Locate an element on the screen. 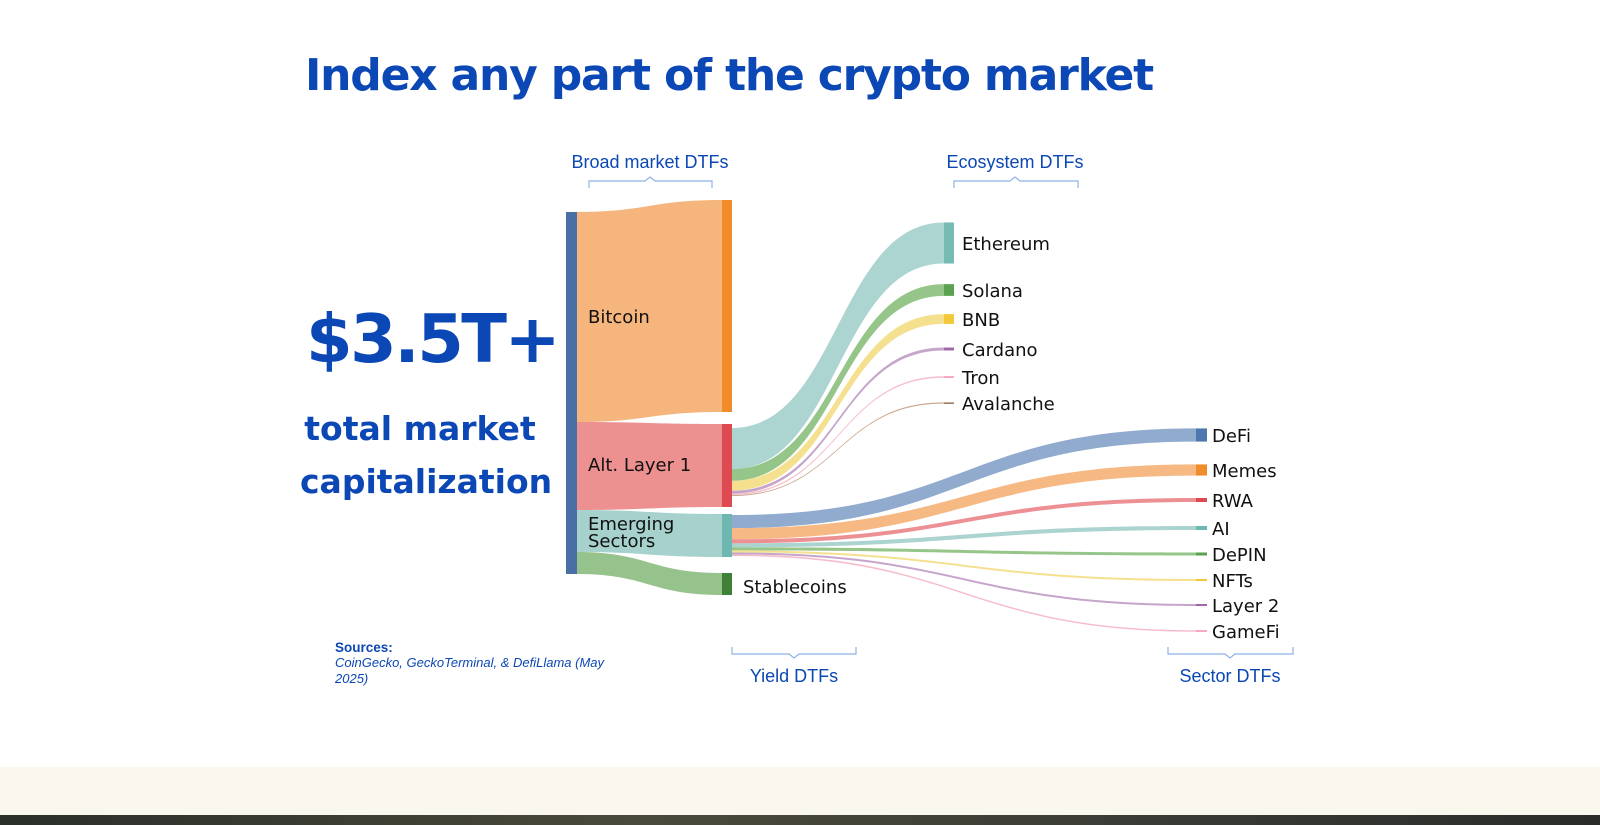  node-bar-tron is located at coordinates (949, 377).